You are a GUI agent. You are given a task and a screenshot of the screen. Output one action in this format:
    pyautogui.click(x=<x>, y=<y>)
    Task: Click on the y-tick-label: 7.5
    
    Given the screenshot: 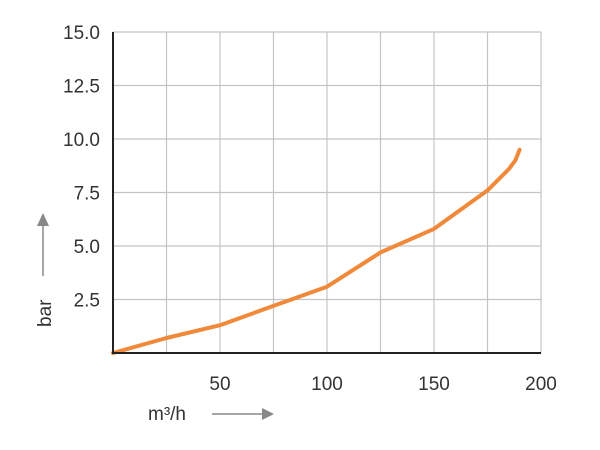 What is the action you would take?
    pyautogui.click(x=87, y=194)
    